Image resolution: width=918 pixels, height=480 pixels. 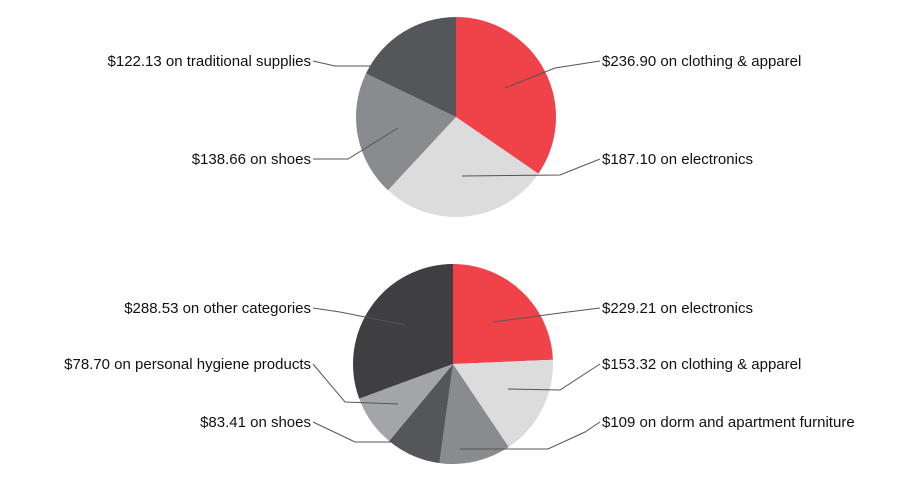 What do you see at coordinates (255, 422) in the screenshot?
I see `slice-label: $83.41 on shoes` at bounding box center [255, 422].